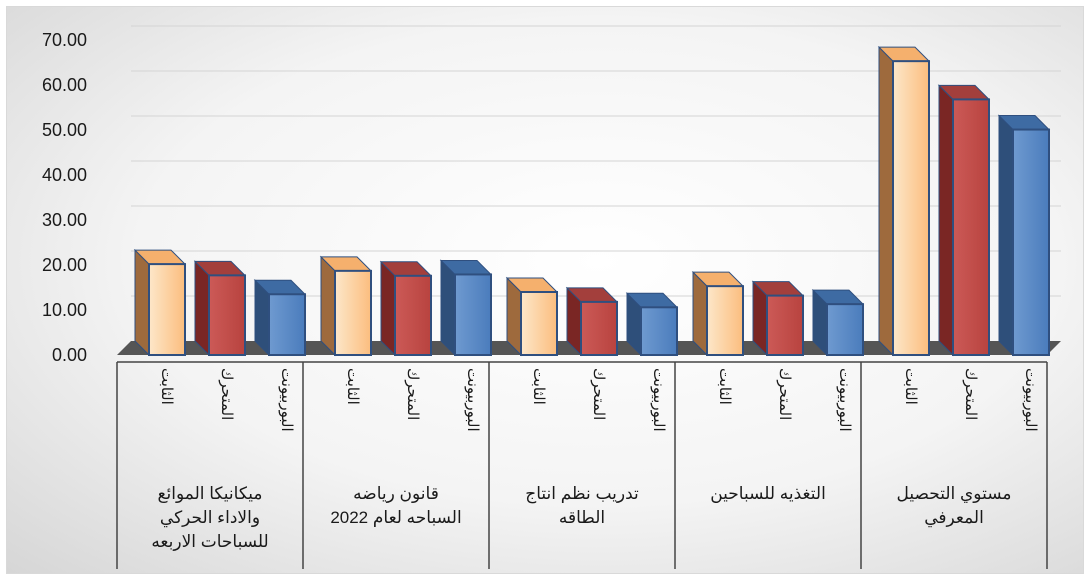 The width and height of the screenshot is (1090, 579). Describe the element at coordinates (64, 175) in the screenshot. I see `y-tick-label: 40.00` at that location.